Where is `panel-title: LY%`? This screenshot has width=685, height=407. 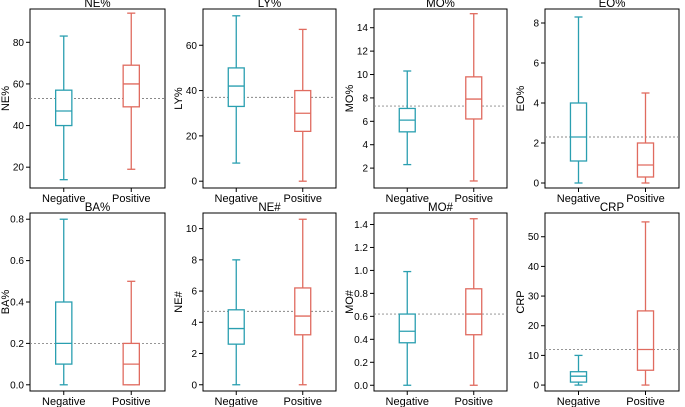
panel-title: LY% is located at coordinates (269, 5).